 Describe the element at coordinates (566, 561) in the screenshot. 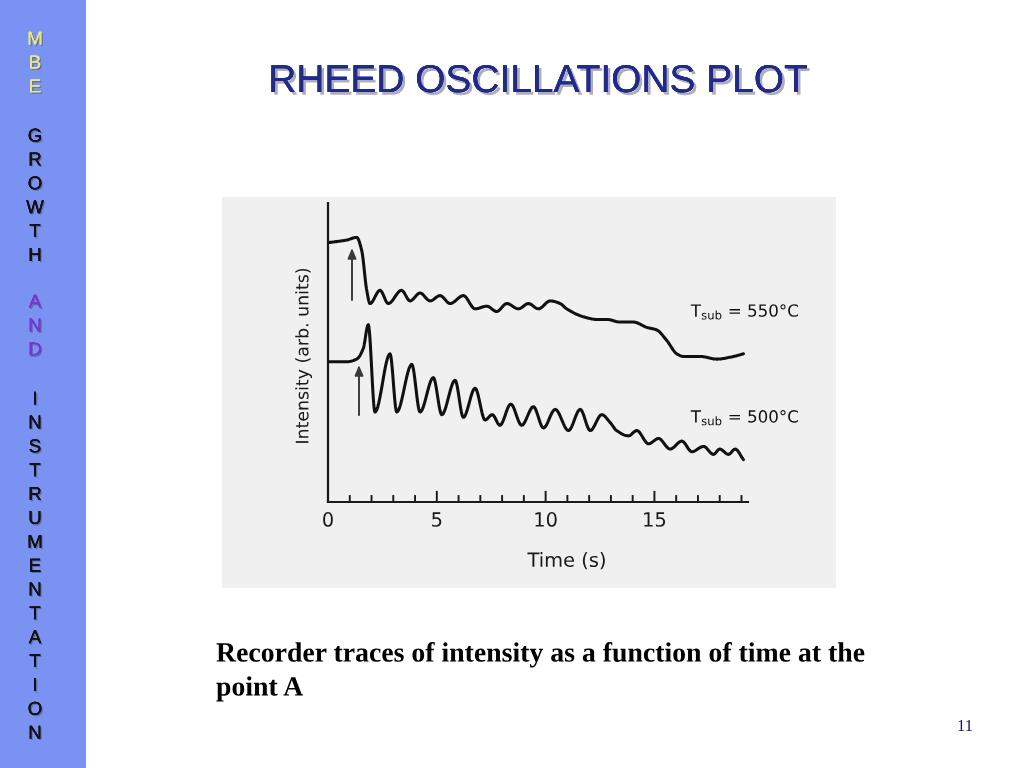

I see `x-axis-title: Time (s)` at that location.